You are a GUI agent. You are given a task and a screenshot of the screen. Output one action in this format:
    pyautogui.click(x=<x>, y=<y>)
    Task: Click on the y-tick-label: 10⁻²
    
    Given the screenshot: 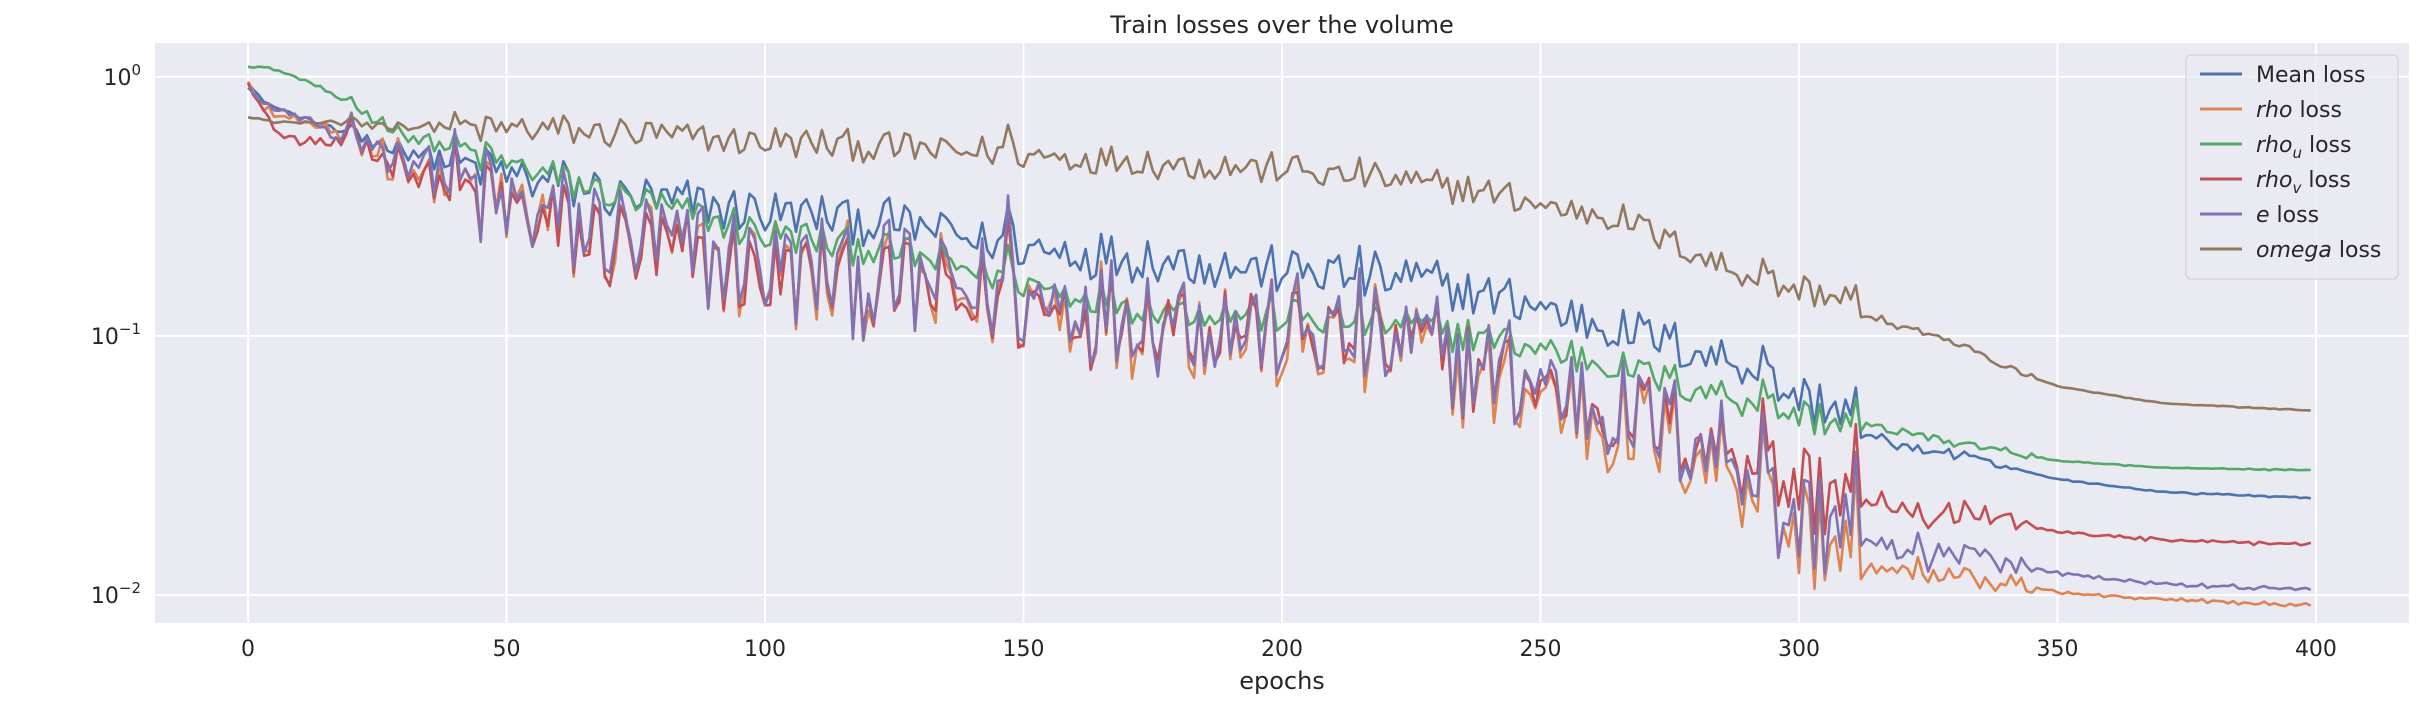 What is the action you would take?
    pyautogui.click(x=116, y=594)
    